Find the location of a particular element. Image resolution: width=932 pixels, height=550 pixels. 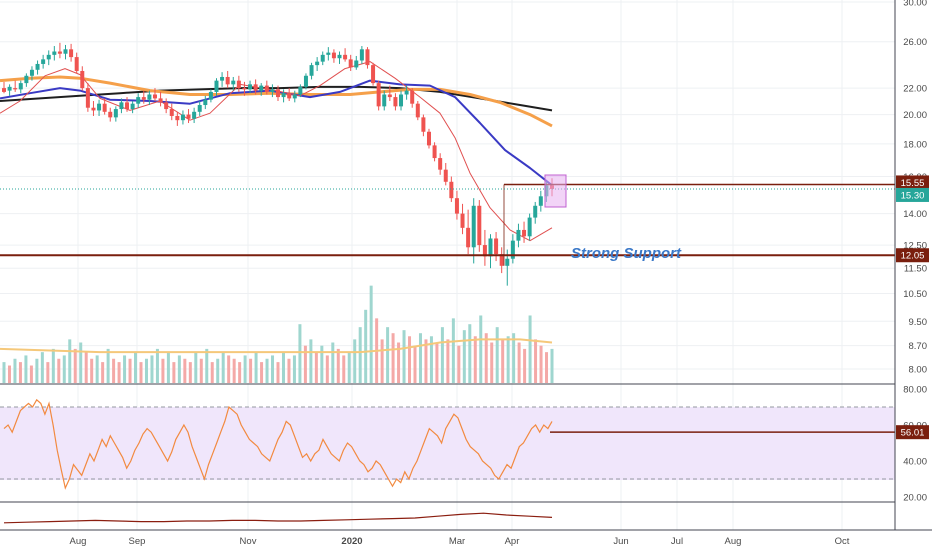

volume-bars is located at coordinates (278, 334).